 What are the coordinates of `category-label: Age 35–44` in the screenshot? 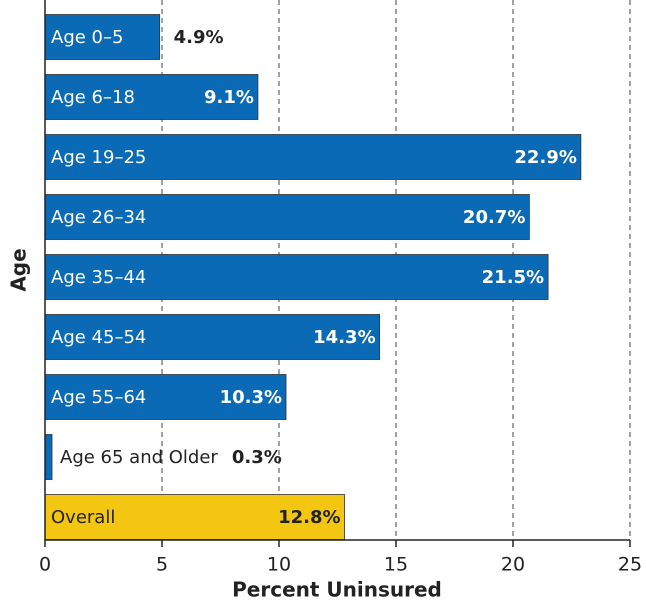 It's located at (98, 277).